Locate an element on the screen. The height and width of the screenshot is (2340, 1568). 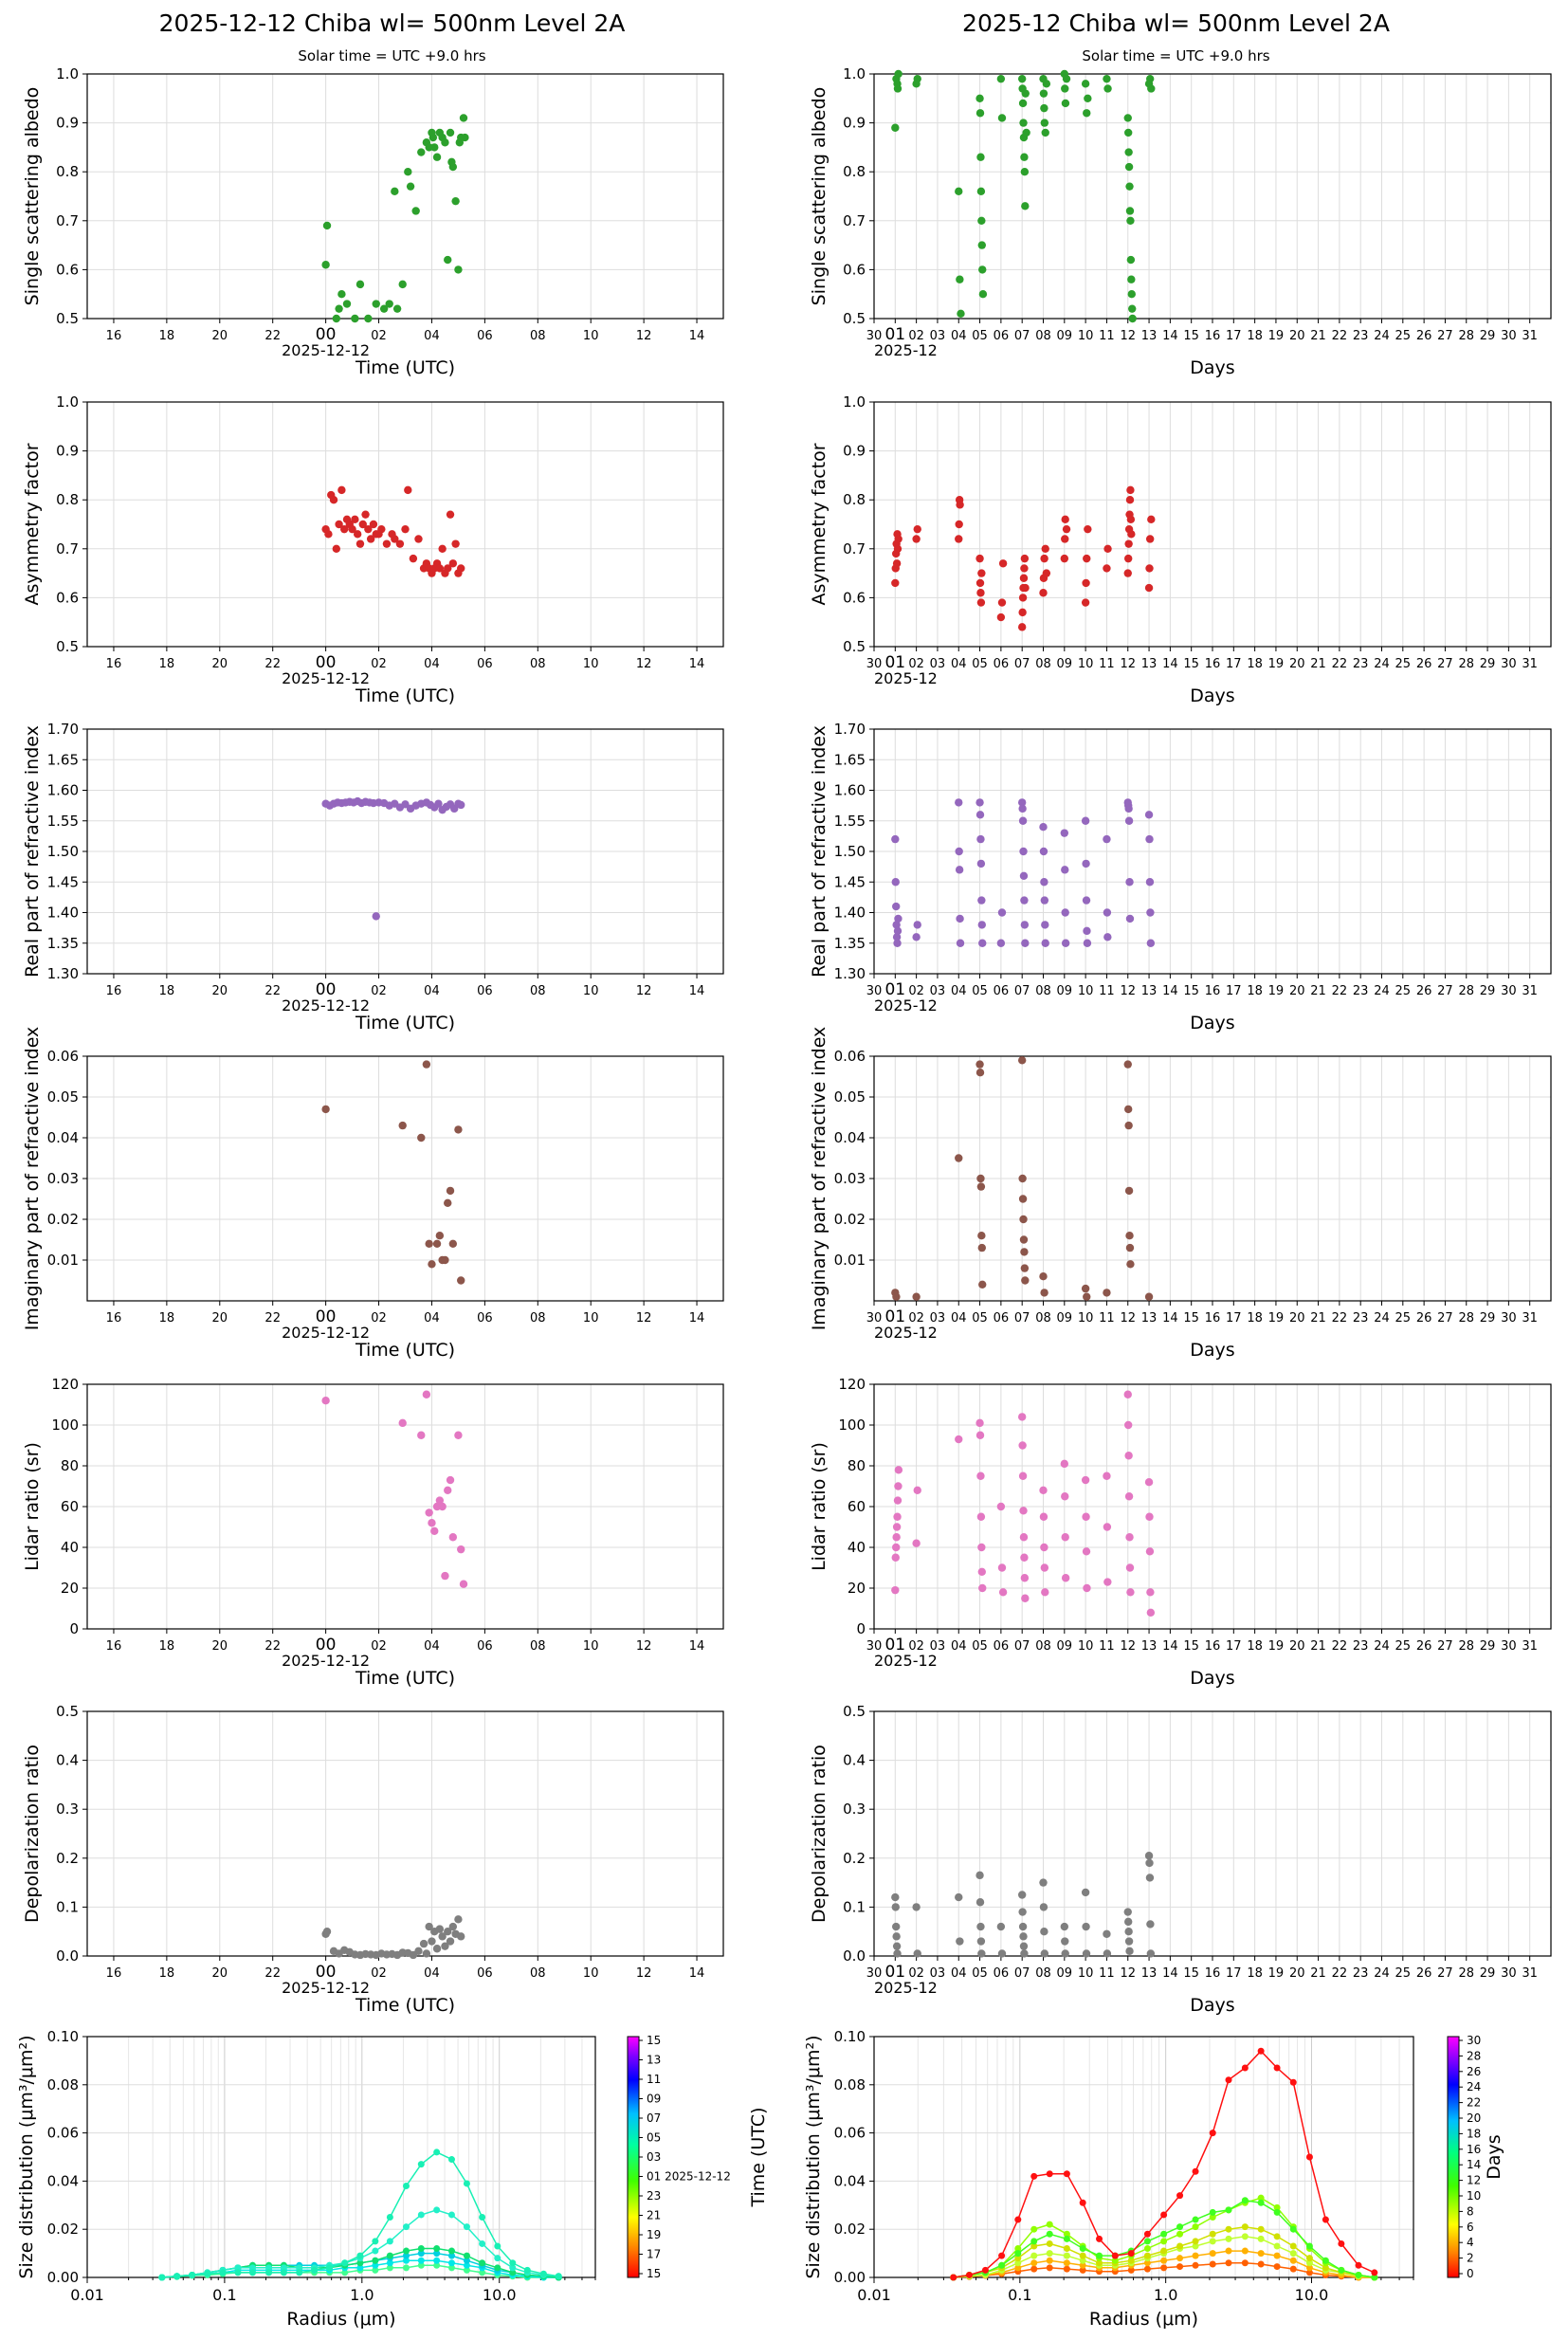
x-tick-label: 23 is located at coordinates (1361, 1318).